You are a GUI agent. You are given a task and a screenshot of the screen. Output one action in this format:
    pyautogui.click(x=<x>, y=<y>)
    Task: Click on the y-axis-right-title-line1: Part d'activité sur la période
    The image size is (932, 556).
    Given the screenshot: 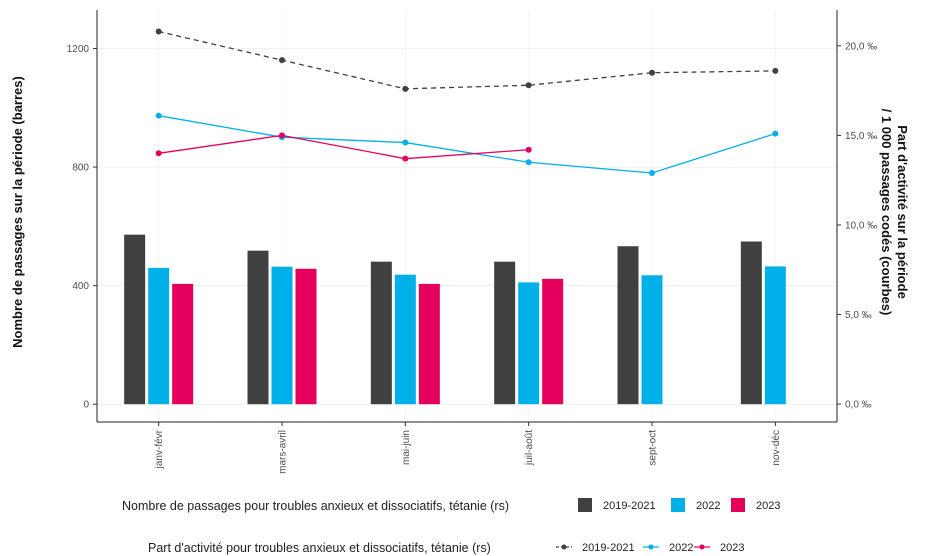 What is the action you would take?
    pyautogui.click(x=902, y=212)
    